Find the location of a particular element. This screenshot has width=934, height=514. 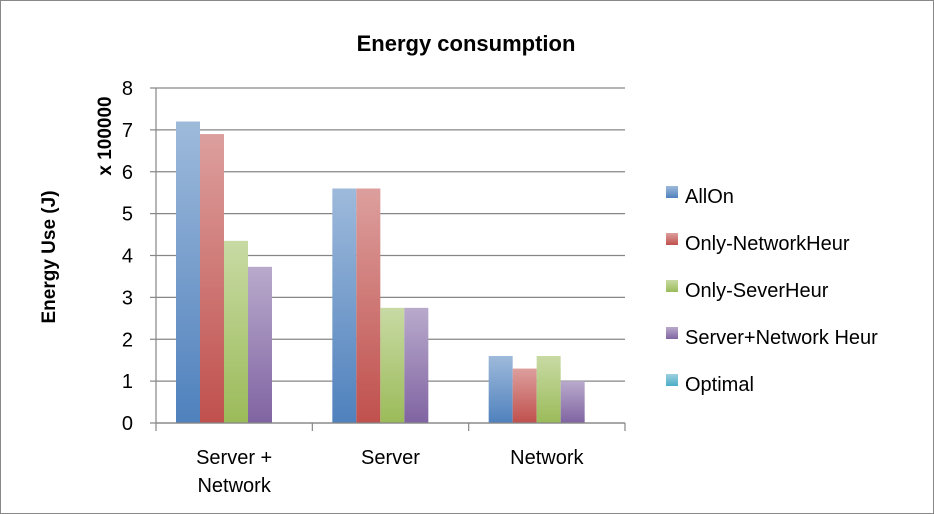

x-category-label: Server + is located at coordinates (234, 458).